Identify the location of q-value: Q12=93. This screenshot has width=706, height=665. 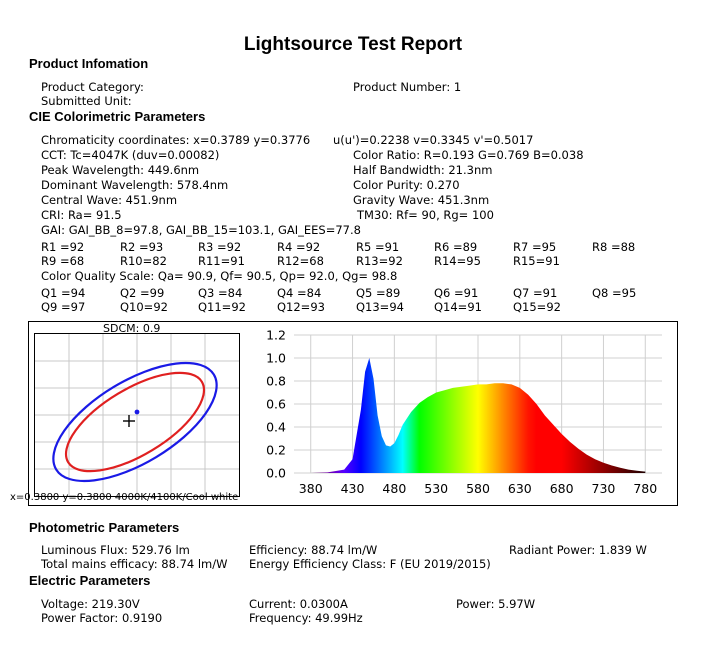
(301, 307).